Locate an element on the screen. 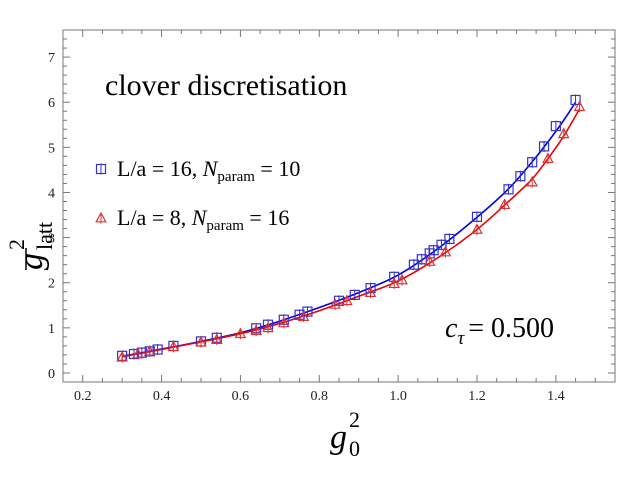 This screenshot has width=625, height=486. annotation-title: clover discretisation is located at coordinates (226, 85).